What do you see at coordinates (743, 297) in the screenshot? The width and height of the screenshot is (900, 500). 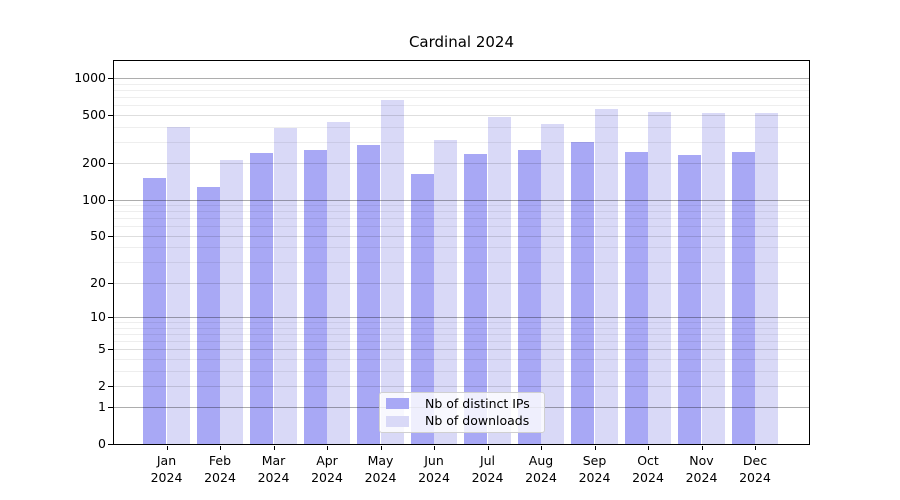 I see `bar-distinct-ips-dec` at bounding box center [743, 297].